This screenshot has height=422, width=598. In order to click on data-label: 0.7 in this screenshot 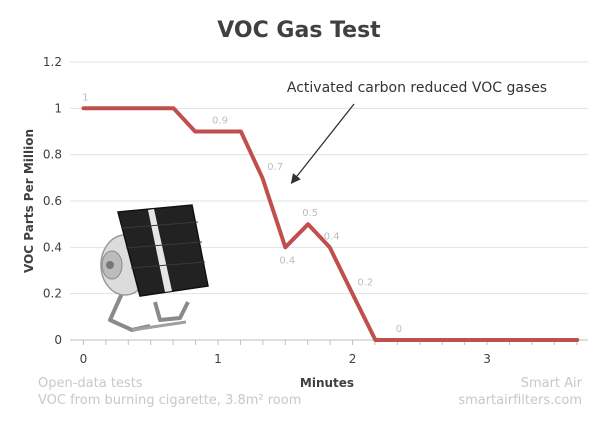, I will do `click(275, 167)`.